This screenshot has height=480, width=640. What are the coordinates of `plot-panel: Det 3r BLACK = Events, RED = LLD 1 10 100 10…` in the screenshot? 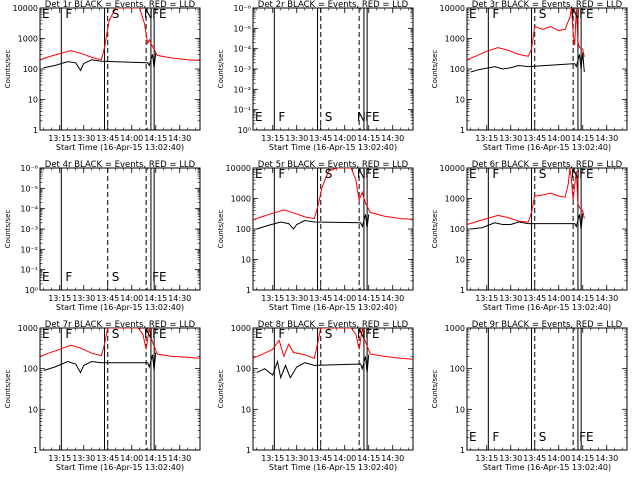 It's located at (529, 76).